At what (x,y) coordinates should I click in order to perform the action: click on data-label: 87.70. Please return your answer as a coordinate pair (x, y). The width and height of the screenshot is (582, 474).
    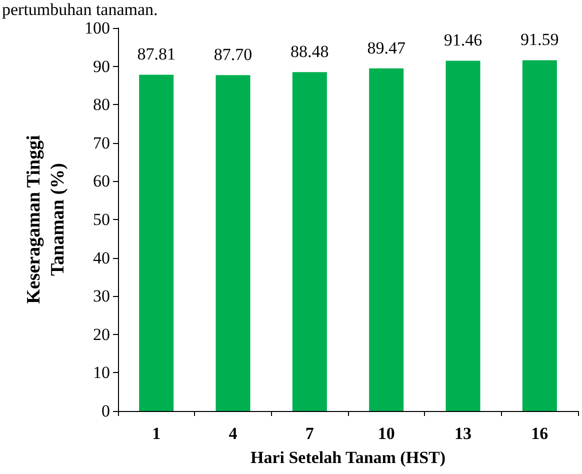
    Looking at the image, I should click on (233, 54).